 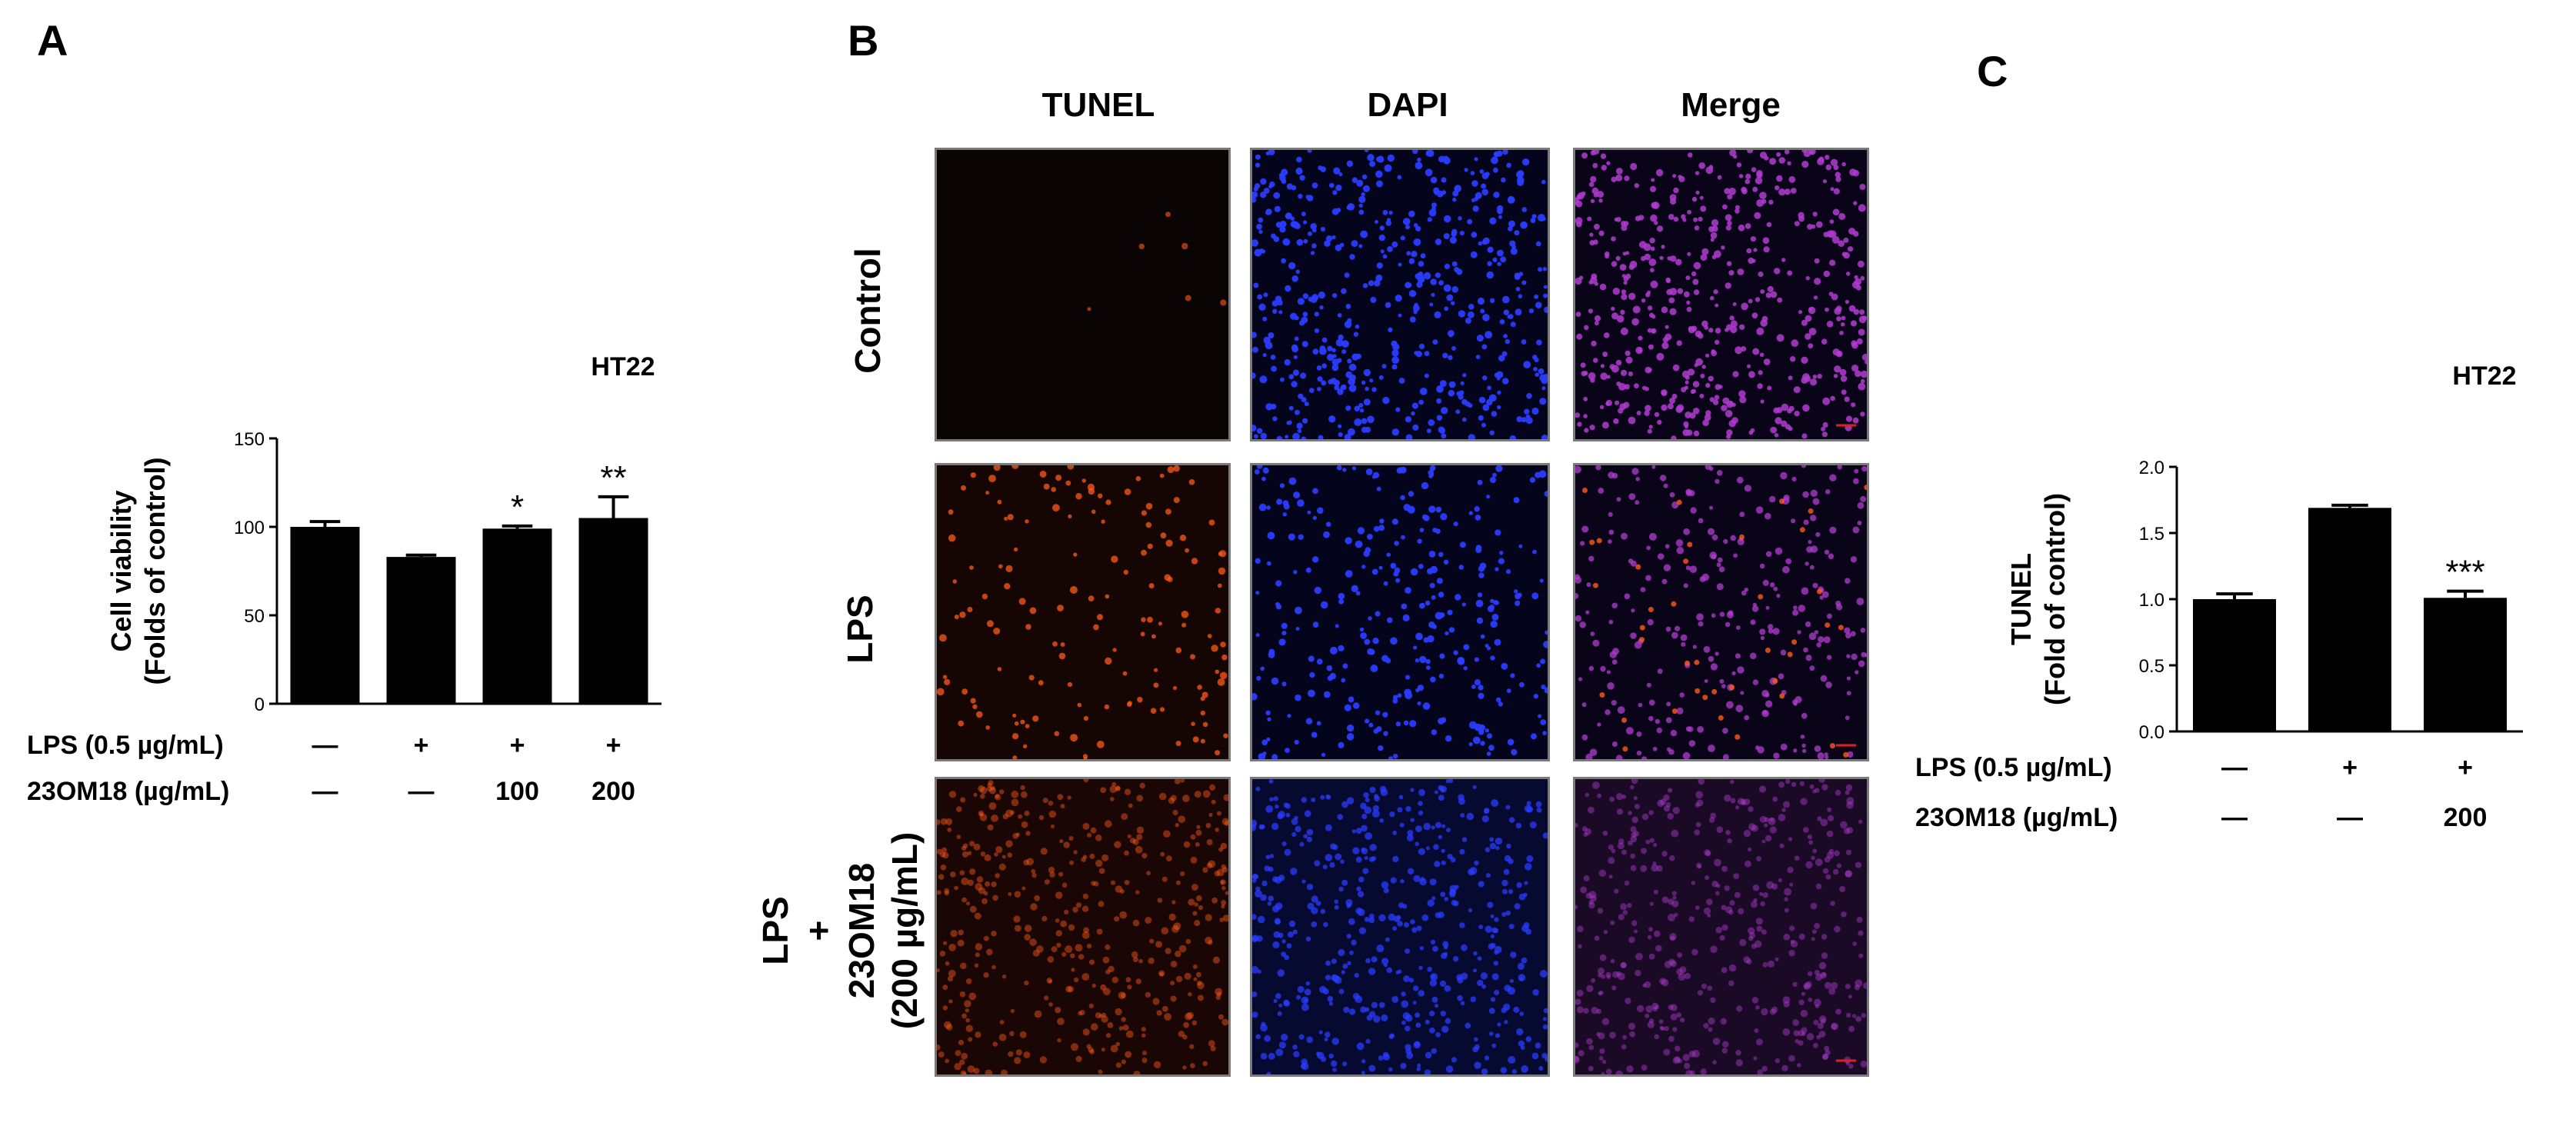 What do you see at coordinates (1721, 927) in the screenshot?
I see `micrograph-lps-23om18-merge` at bounding box center [1721, 927].